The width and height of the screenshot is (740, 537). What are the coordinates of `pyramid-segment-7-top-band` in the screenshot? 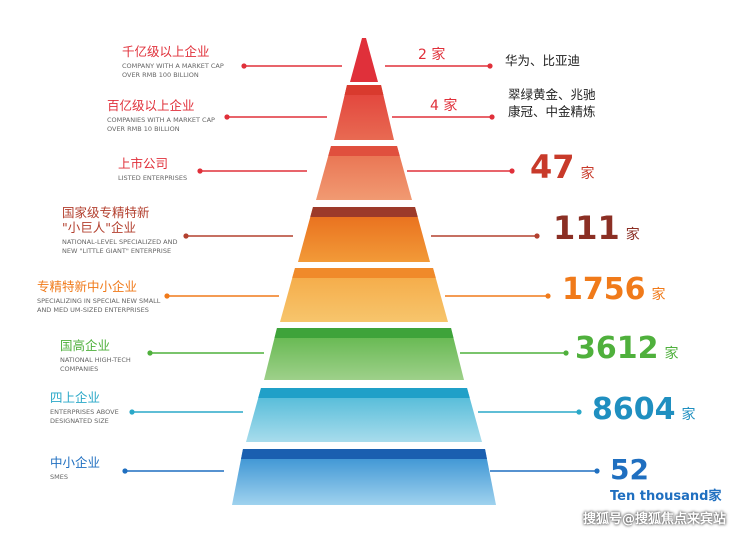 It's located at (364, 393).